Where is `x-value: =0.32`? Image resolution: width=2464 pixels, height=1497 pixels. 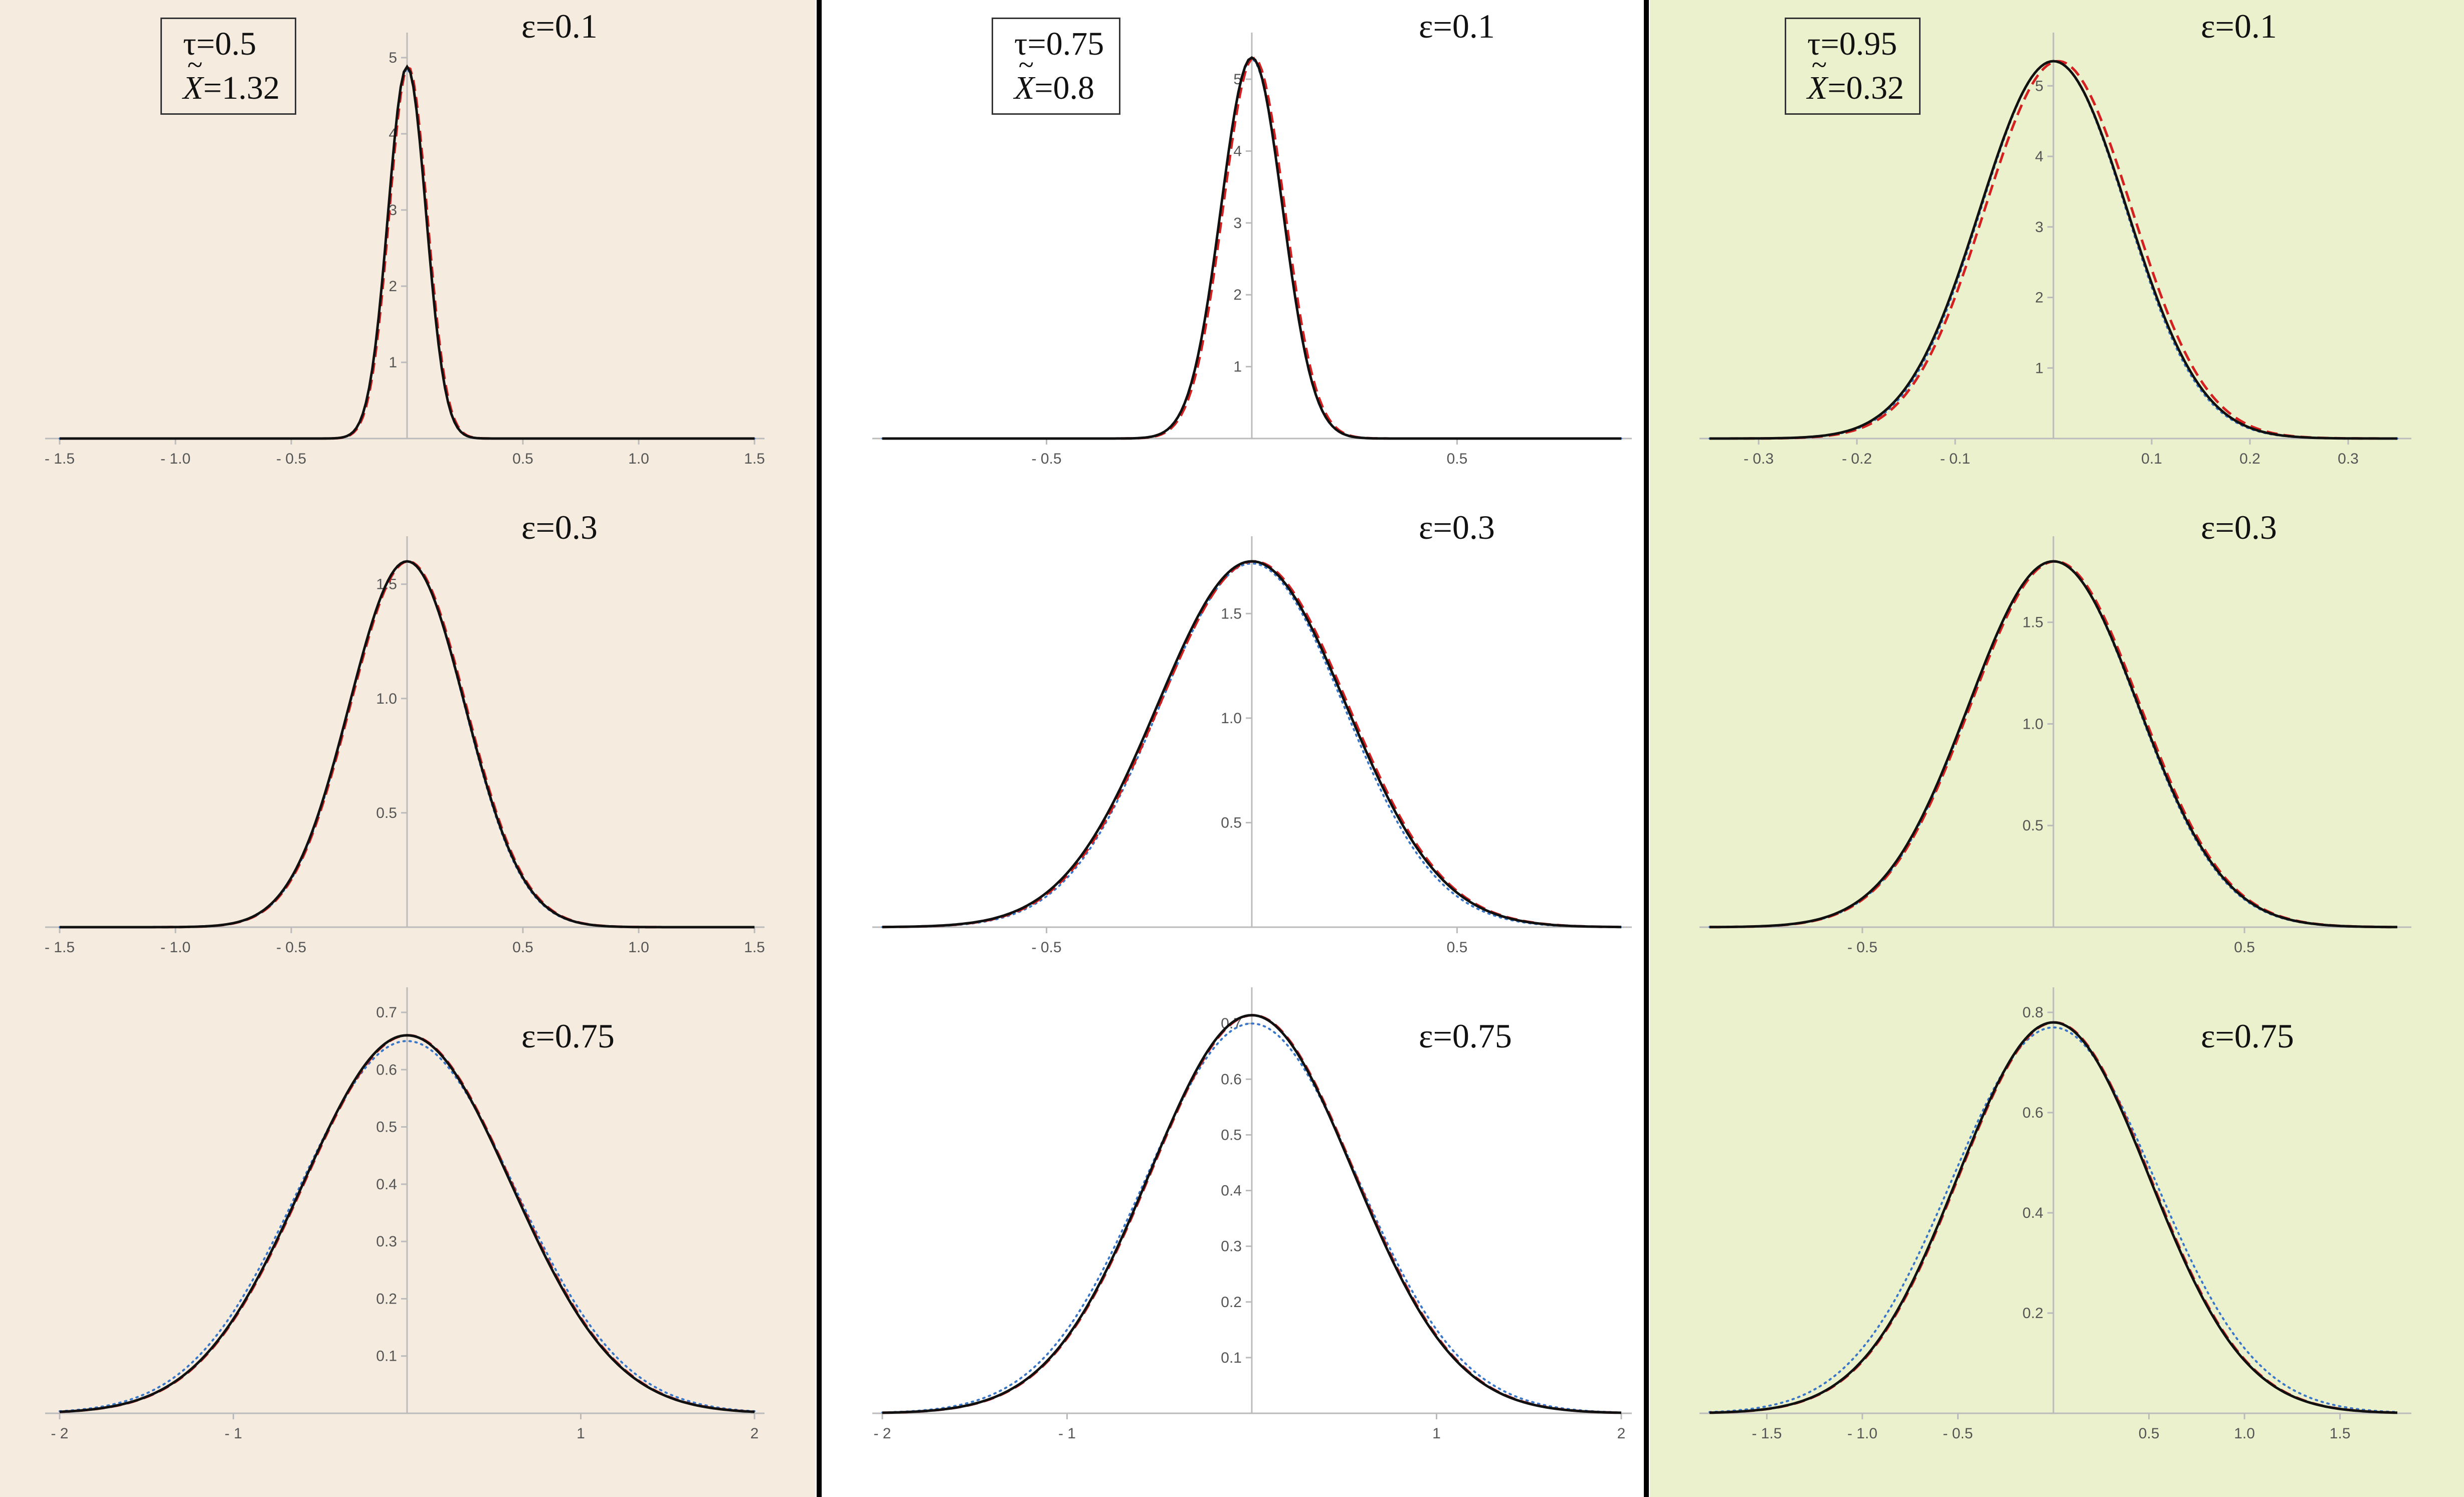
x-value: =0.32 is located at coordinates (1866, 88).